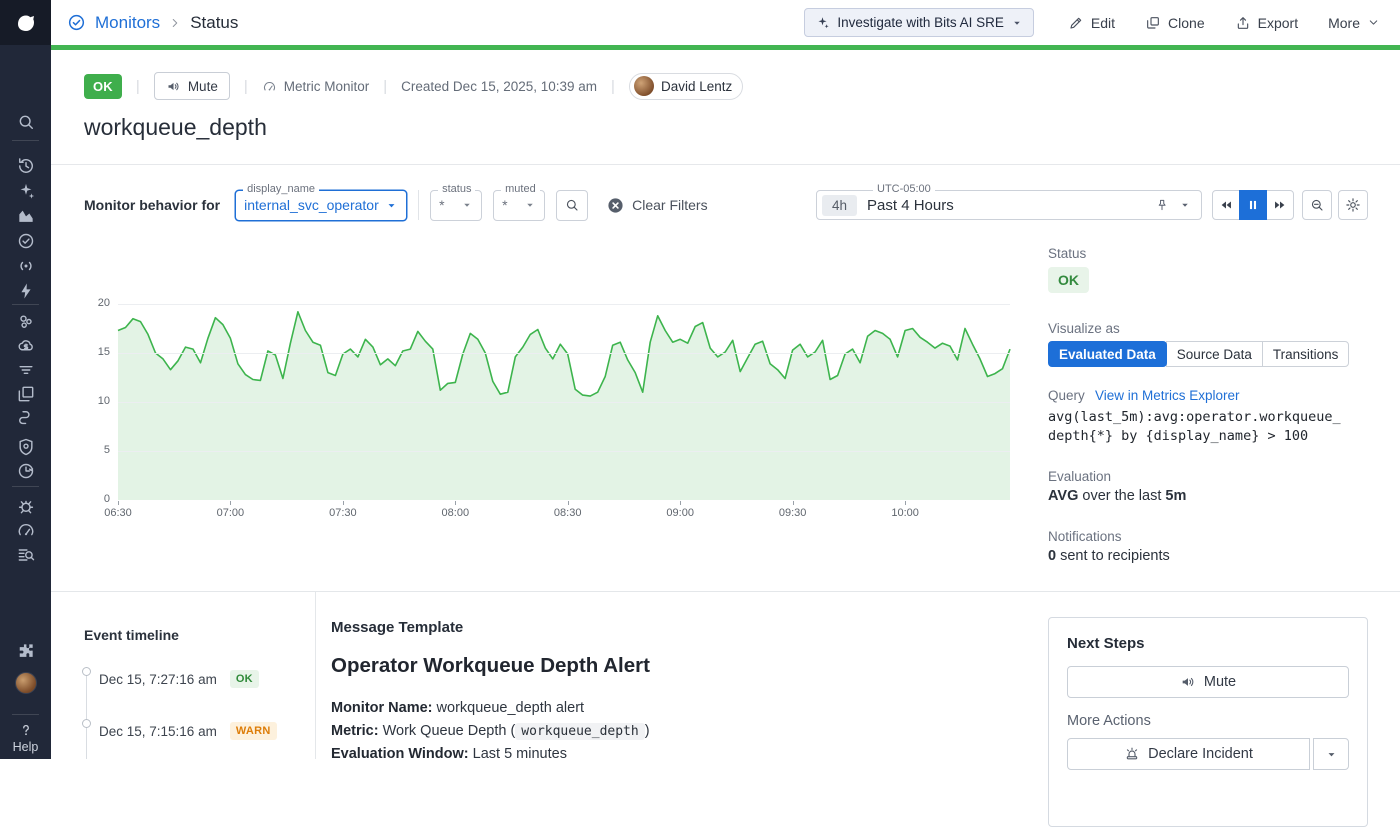 The height and width of the screenshot is (827, 1400). I want to click on hexagons-icon, so click(26, 322).